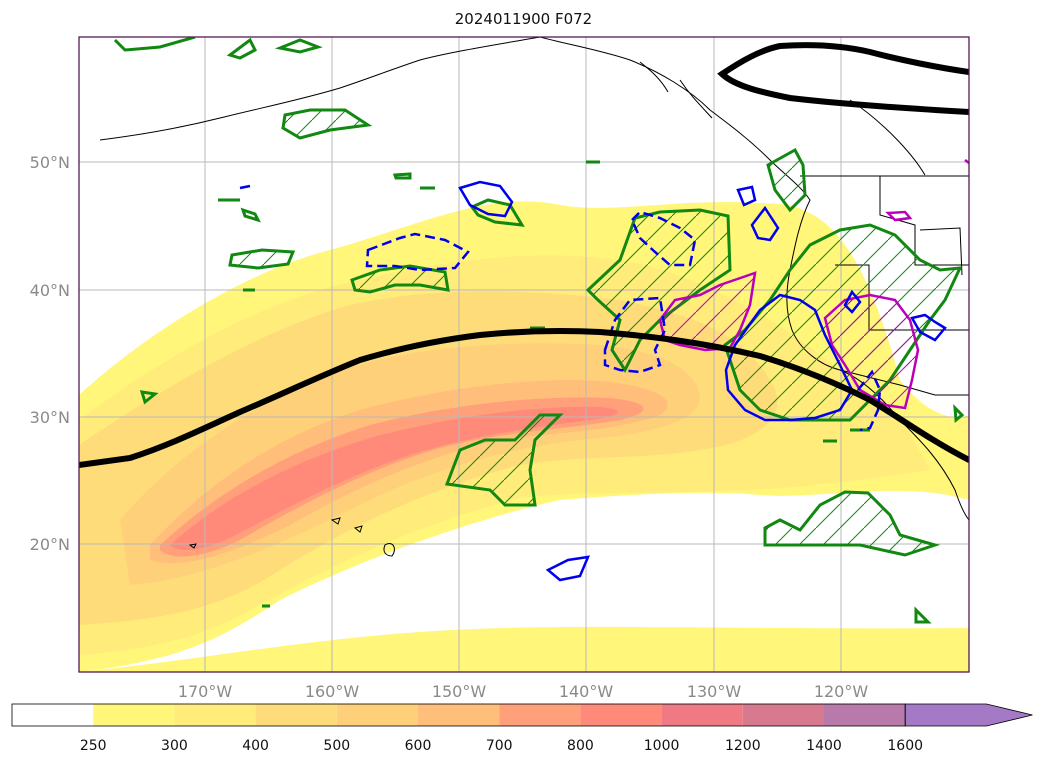 The width and height of the screenshot is (1047, 765). I want to click on colorbar-labels: 250 300 400 500 600 700 800 1000 1200 1400 1600, so click(501, 746).